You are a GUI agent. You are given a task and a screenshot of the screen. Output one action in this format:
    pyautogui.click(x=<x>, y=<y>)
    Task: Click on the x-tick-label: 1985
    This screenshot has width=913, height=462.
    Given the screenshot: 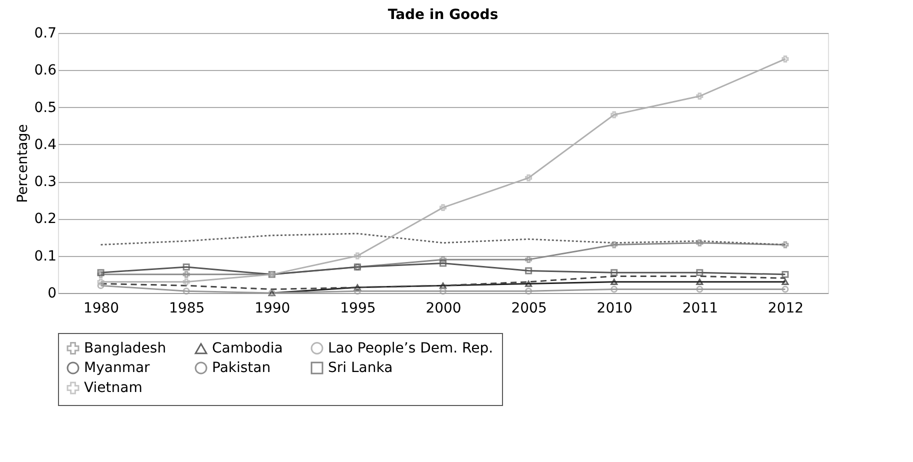 What is the action you would take?
    pyautogui.click(x=187, y=308)
    